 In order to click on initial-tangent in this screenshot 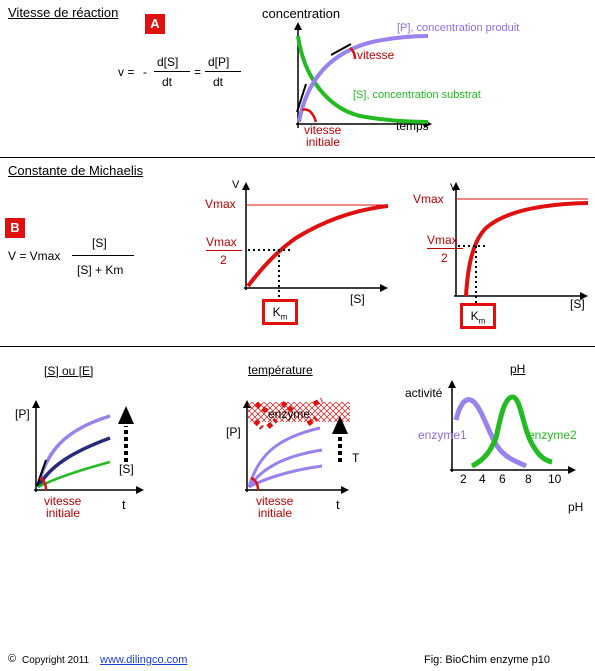, I will do `click(301, 98)`.